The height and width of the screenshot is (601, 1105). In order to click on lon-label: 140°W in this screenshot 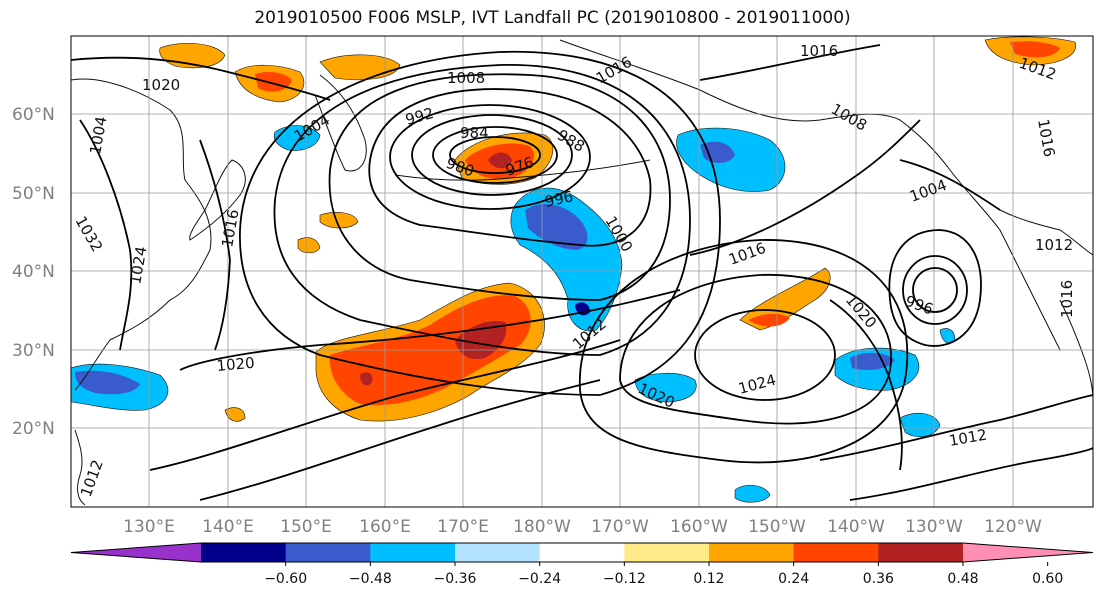, I will do `click(856, 527)`.